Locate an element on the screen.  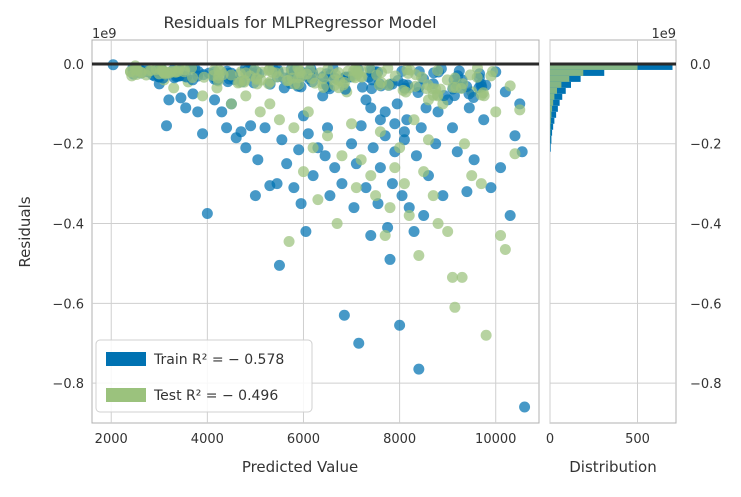
histogram-x-tick-labels: 0 500 is located at coordinates (598, 439).